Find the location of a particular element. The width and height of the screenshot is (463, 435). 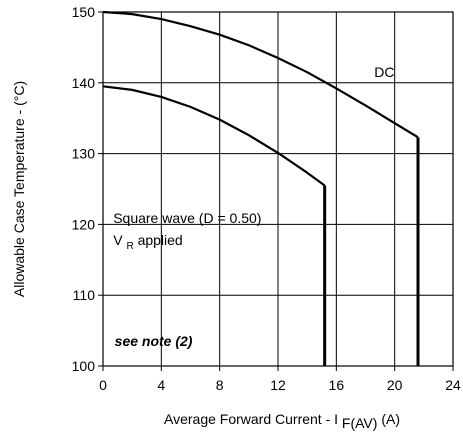

note-annotation: see note (2) is located at coordinates (154, 341).